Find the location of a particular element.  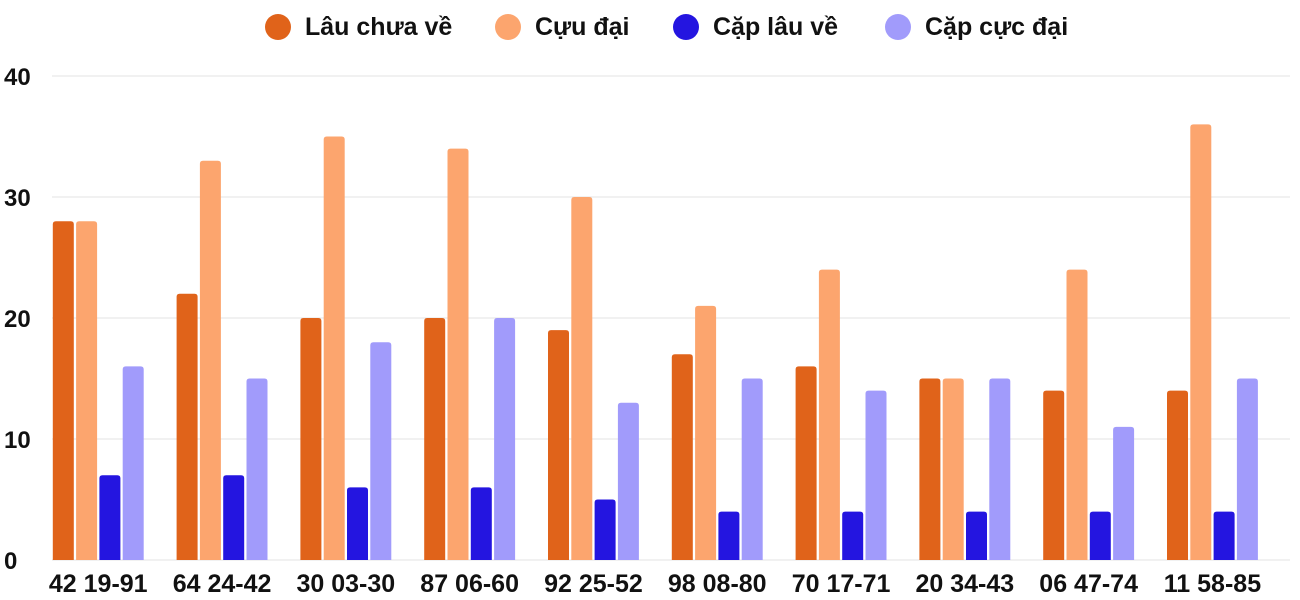

legend-item-cap-cuc-dai: Cặp cực đại is located at coordinates (976, 27).